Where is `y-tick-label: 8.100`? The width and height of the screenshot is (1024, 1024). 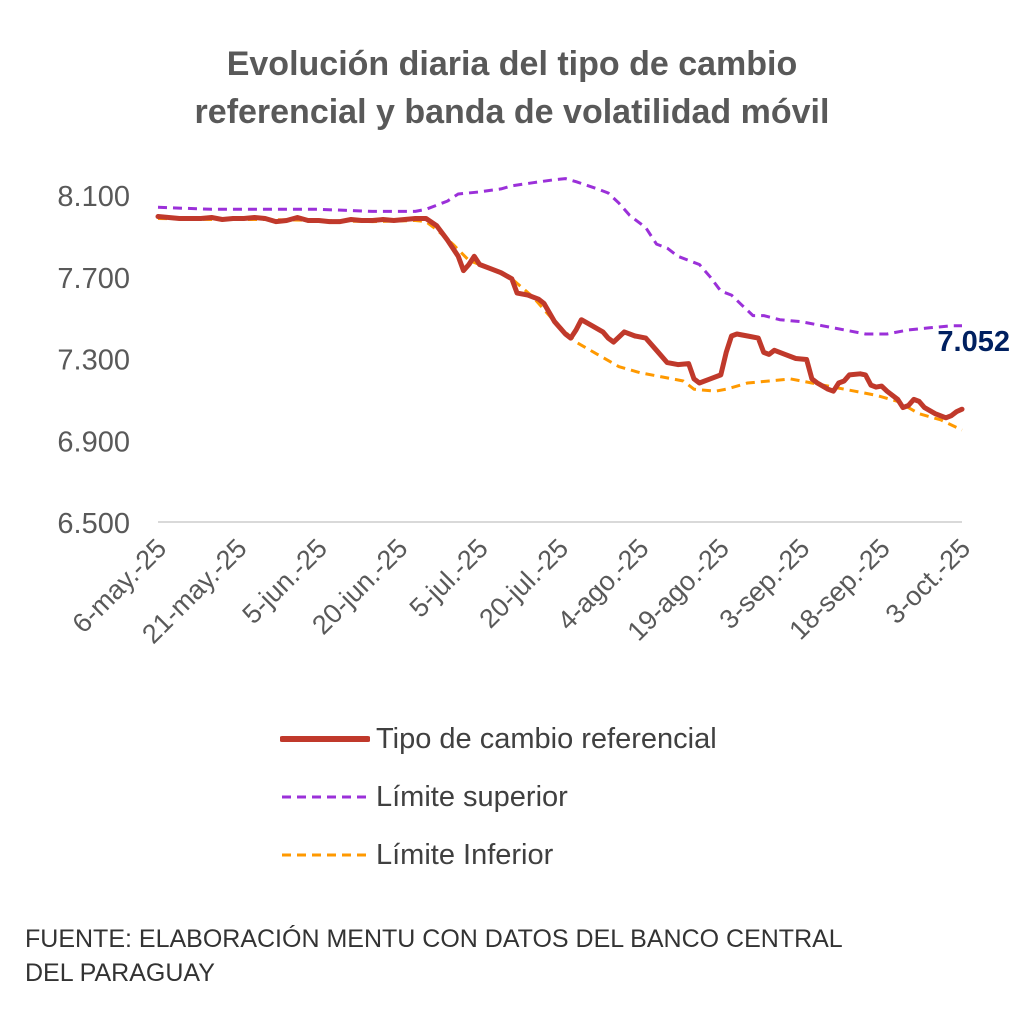
y-tick-label: 8.100 is located at coordinates (93, 197).